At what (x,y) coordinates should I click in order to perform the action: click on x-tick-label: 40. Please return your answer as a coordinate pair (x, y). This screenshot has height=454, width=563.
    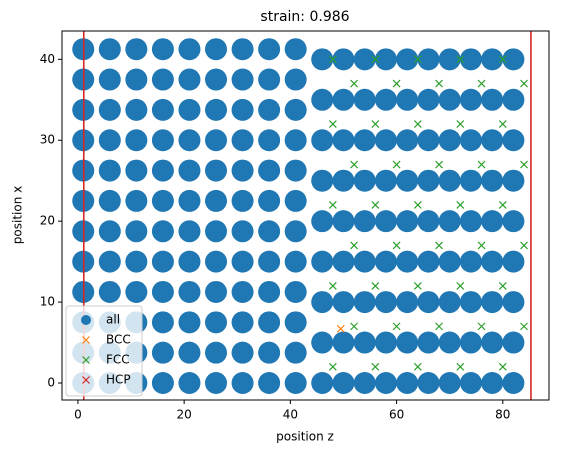
    Looking at the image, I should click on (290, 415).